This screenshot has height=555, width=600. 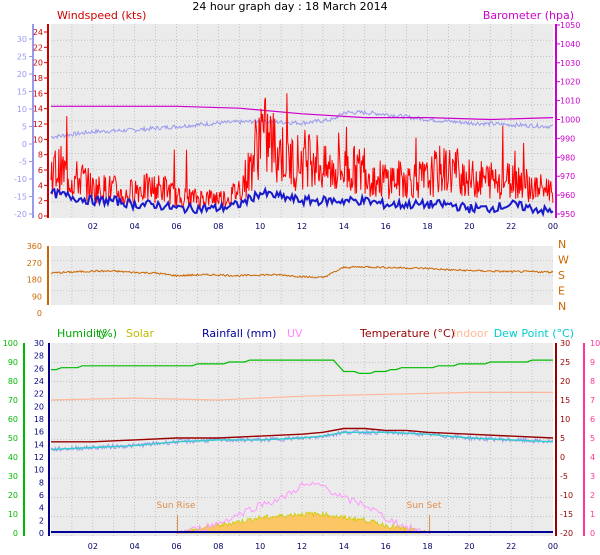 I want to click on wind-tick-label: 22, so click(x=38, y=47).